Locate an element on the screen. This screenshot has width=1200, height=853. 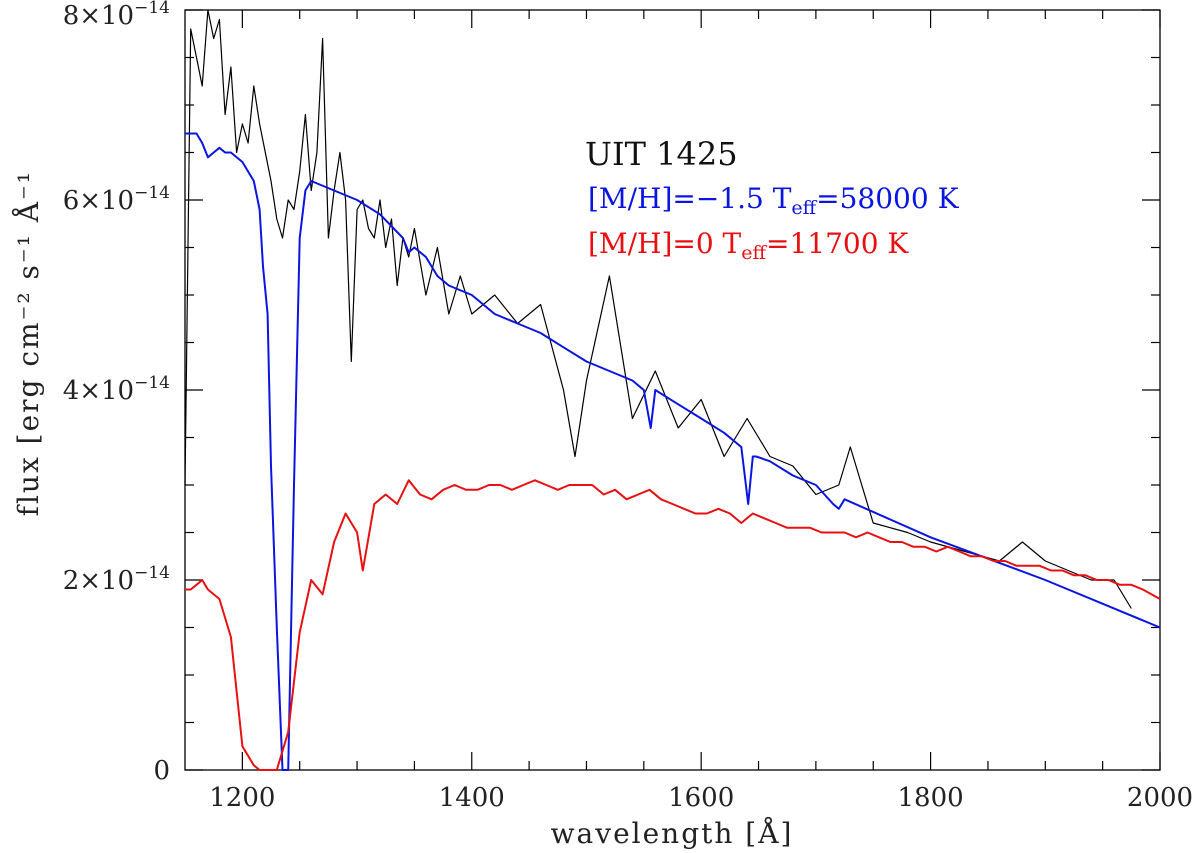
red-model-suffix: =11700 K is located at coordinates (837, 243).